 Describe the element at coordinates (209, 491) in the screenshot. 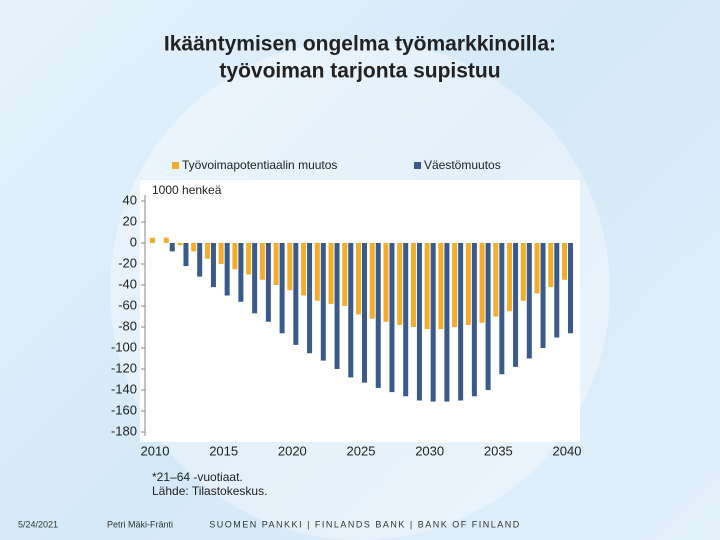

I see `note: Lähde: Tilastokeskus.` at that location.